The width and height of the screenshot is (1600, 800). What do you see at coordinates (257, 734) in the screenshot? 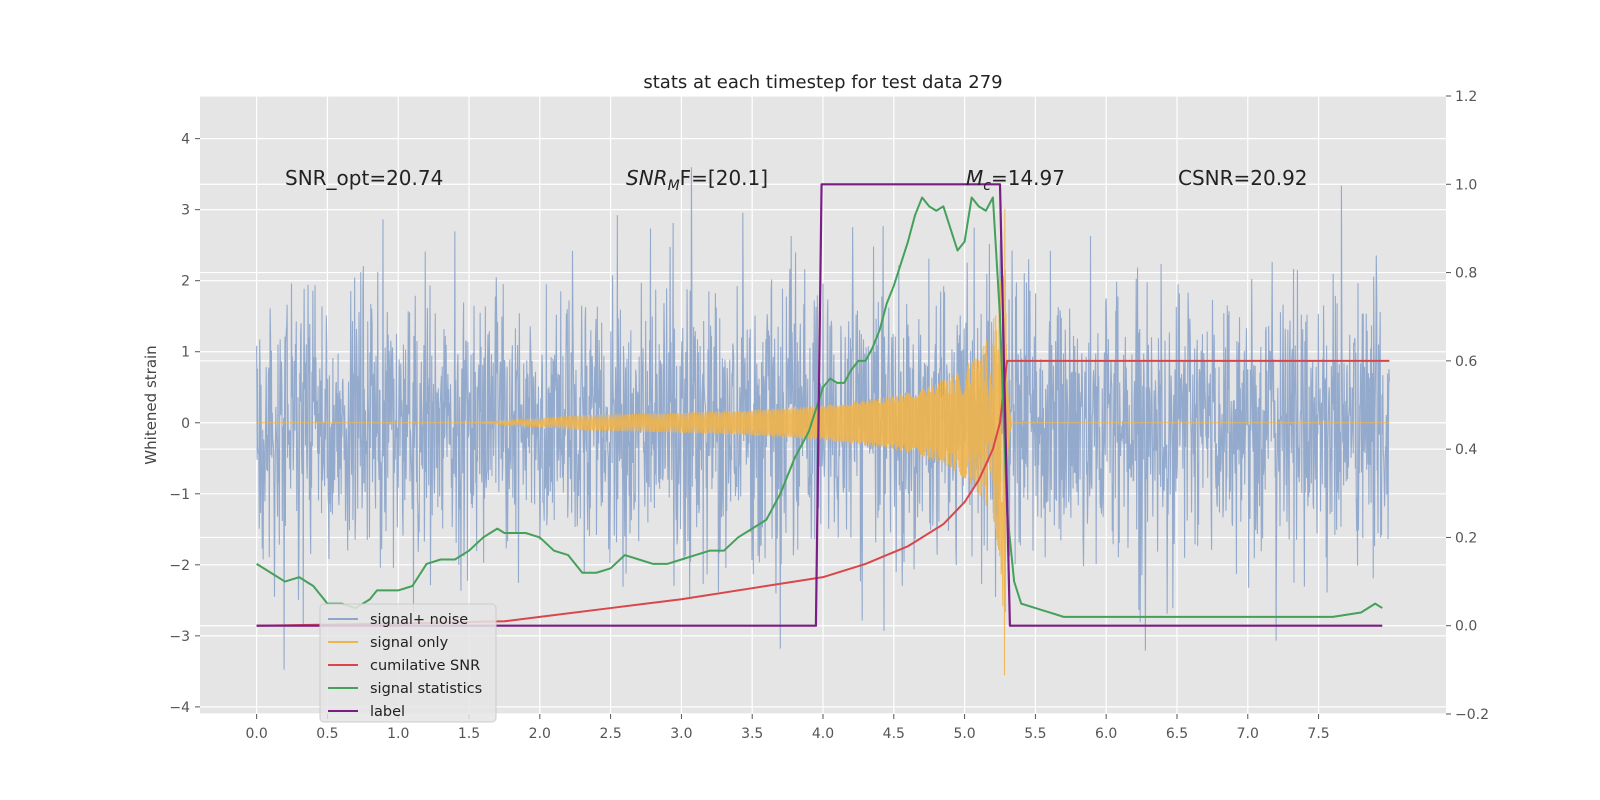
I see `x-tick-label: 0.0` at bounding box center [257, 734].